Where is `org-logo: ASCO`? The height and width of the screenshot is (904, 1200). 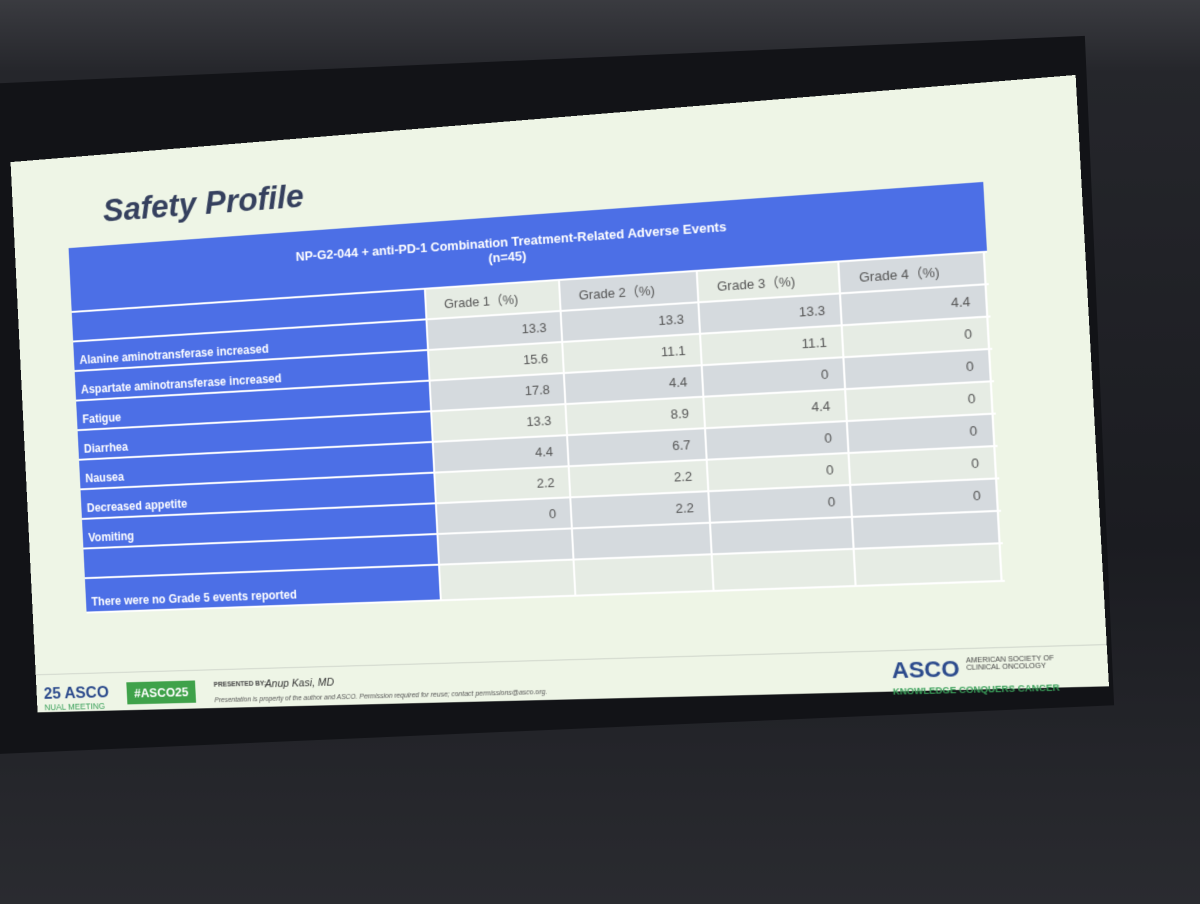 org-logo: ASCO is located at coordinates (926, 669).